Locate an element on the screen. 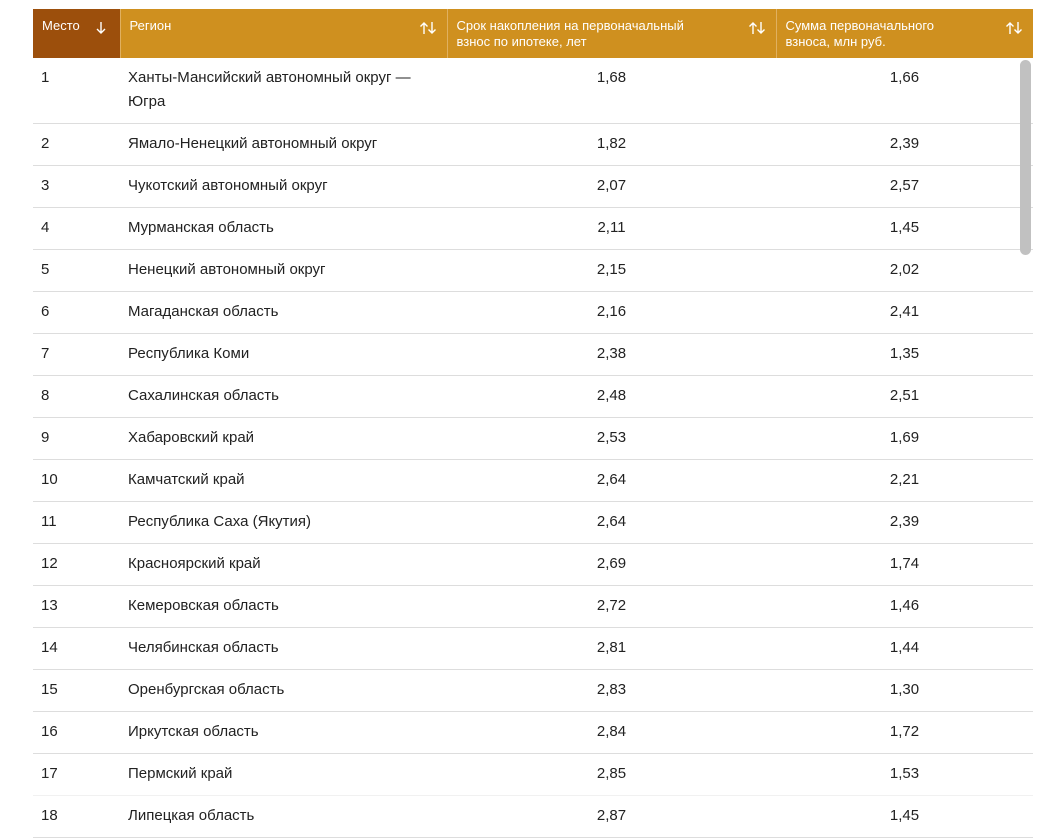 Image resolution: width=1058 pixels, height=838 pixels. region-cell: Сахалинская область is located at coordinates (283, 396).